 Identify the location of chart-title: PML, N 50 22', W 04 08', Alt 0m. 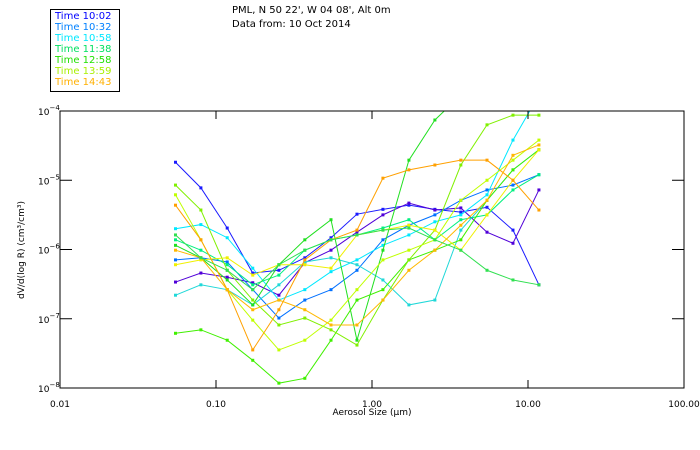
(311, 10).